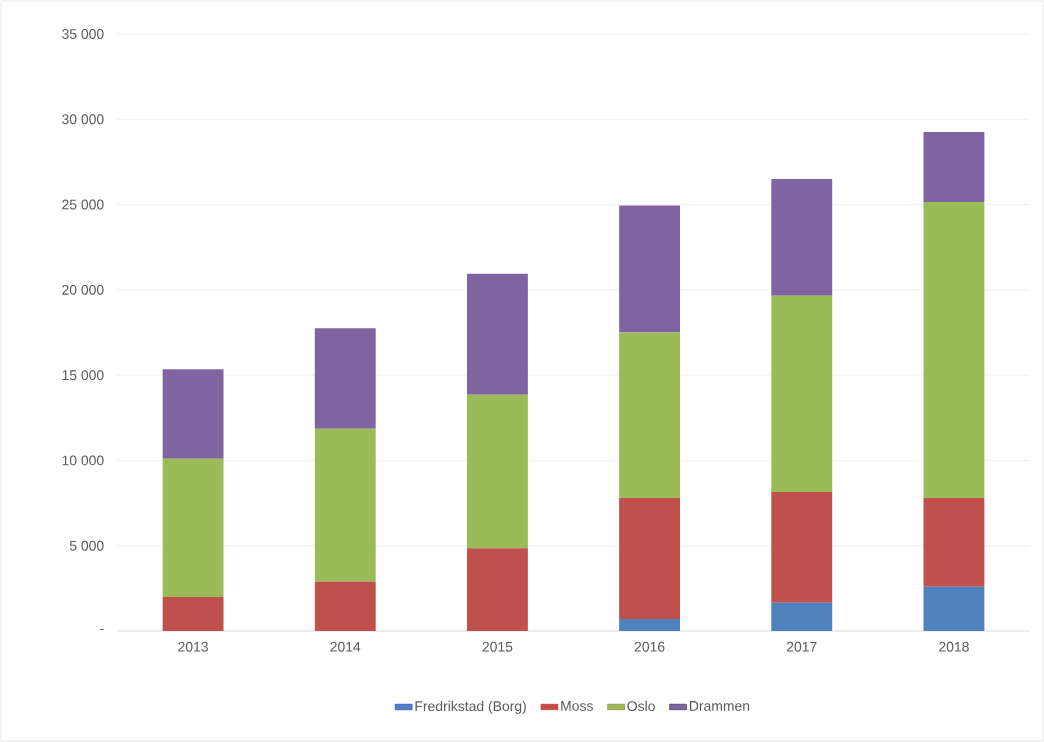 This screenshot has width=1044, height=742. What do you see at coordinates (83, 460) in the screenshot?
I see `y-tick-label: 10 000` at bounding box center [83, 460].